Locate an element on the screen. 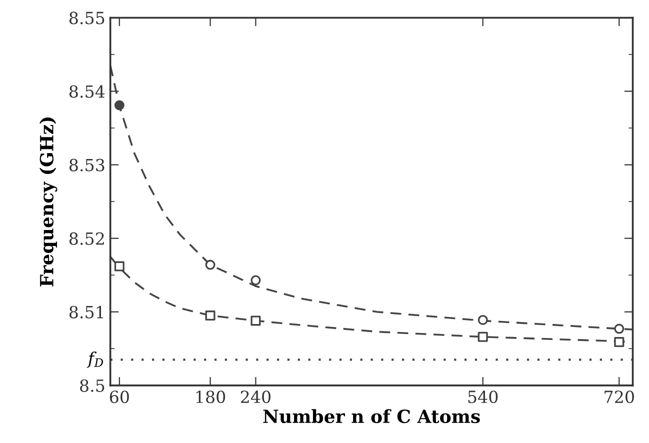 The width and height of the screenshot is (649, 443). y-tick-label: 8.53 is located at coordinates (86, 165).